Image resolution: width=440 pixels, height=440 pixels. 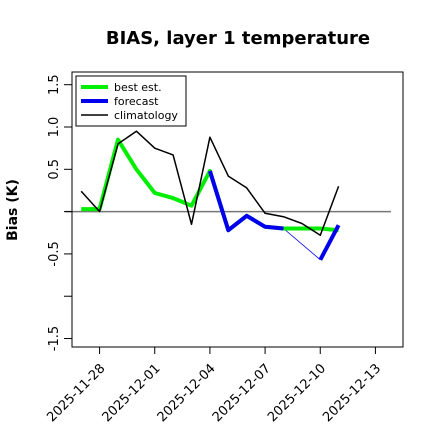 I want to click on x-tick-label: 2025-12-10, so click(x=297, y=393).